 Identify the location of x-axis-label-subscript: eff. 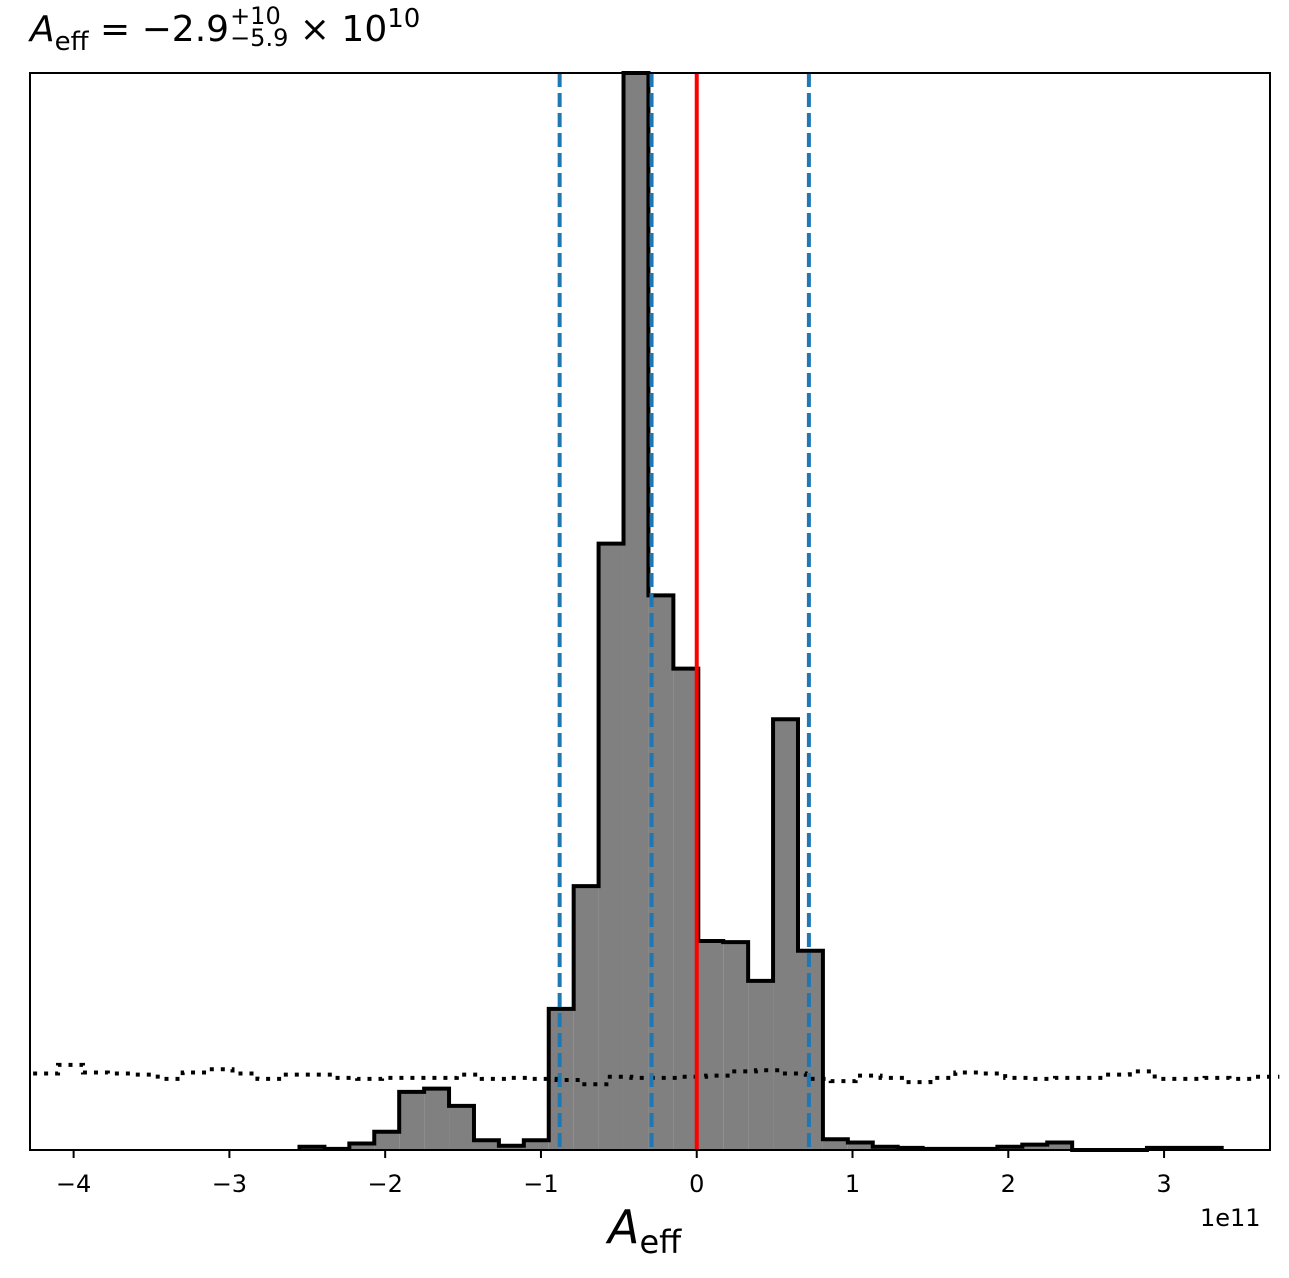
(660, 1242).